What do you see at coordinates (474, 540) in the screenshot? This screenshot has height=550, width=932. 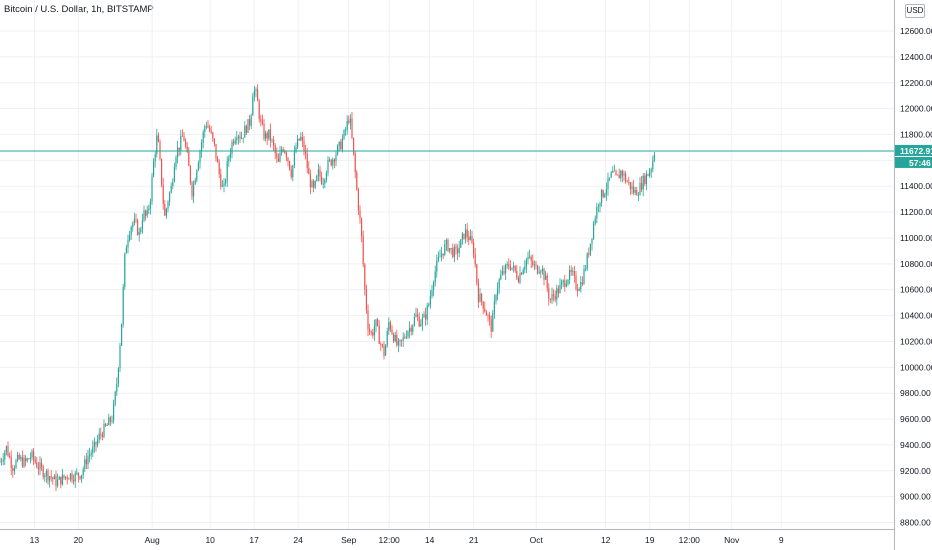 I see `x-tick-label: 21` at bounding box center [474, 540].